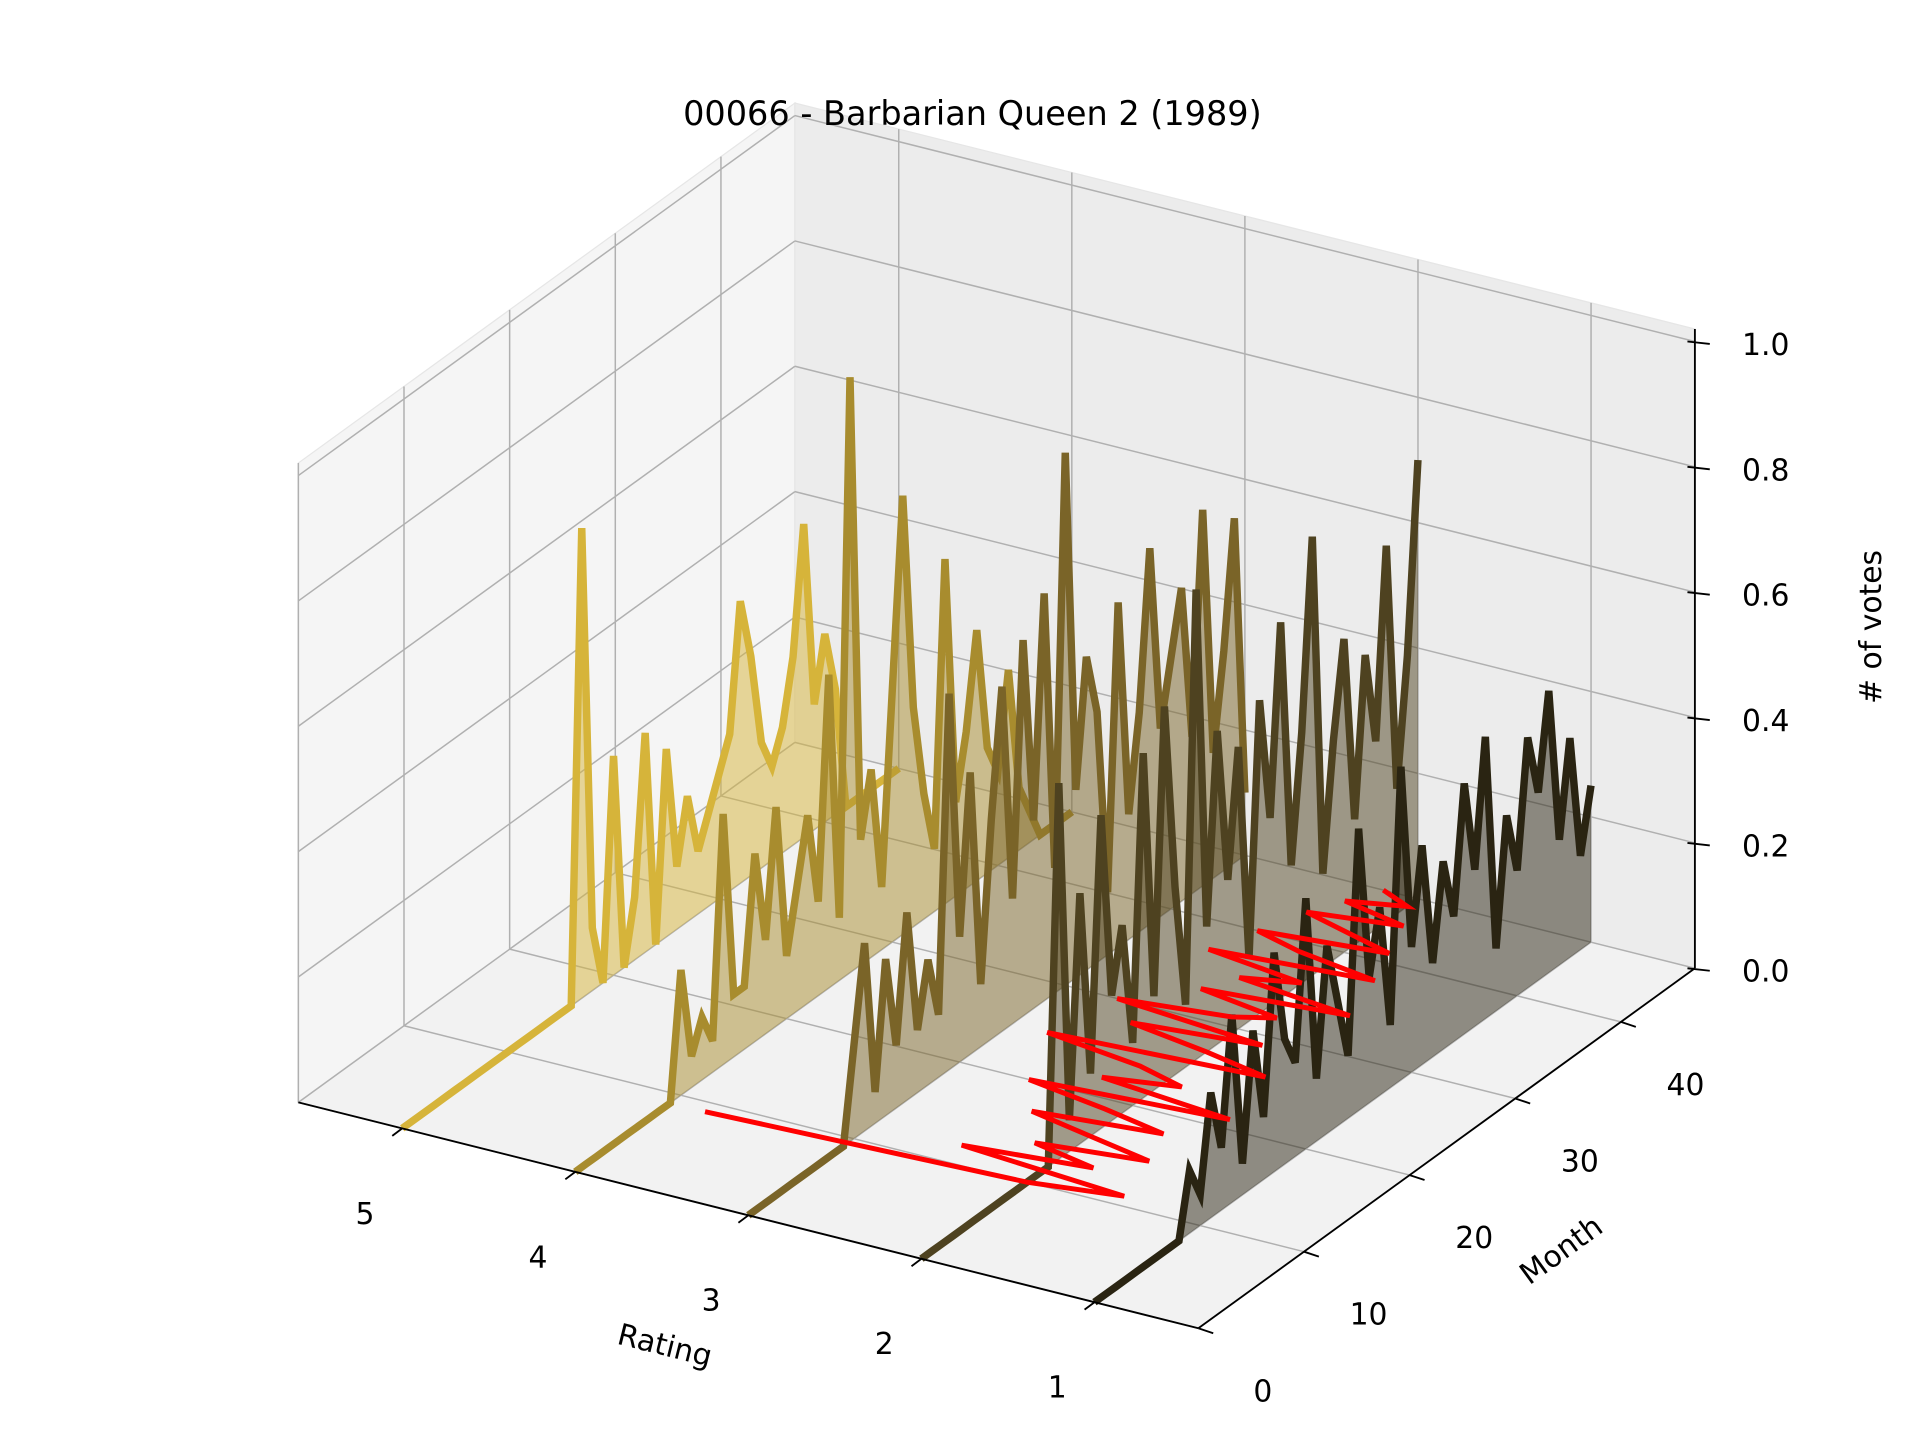 Image resolution: width=1920 pixels, height=1440 pixels. I want to click on x-tick-label: 5, so click(364, 1214).